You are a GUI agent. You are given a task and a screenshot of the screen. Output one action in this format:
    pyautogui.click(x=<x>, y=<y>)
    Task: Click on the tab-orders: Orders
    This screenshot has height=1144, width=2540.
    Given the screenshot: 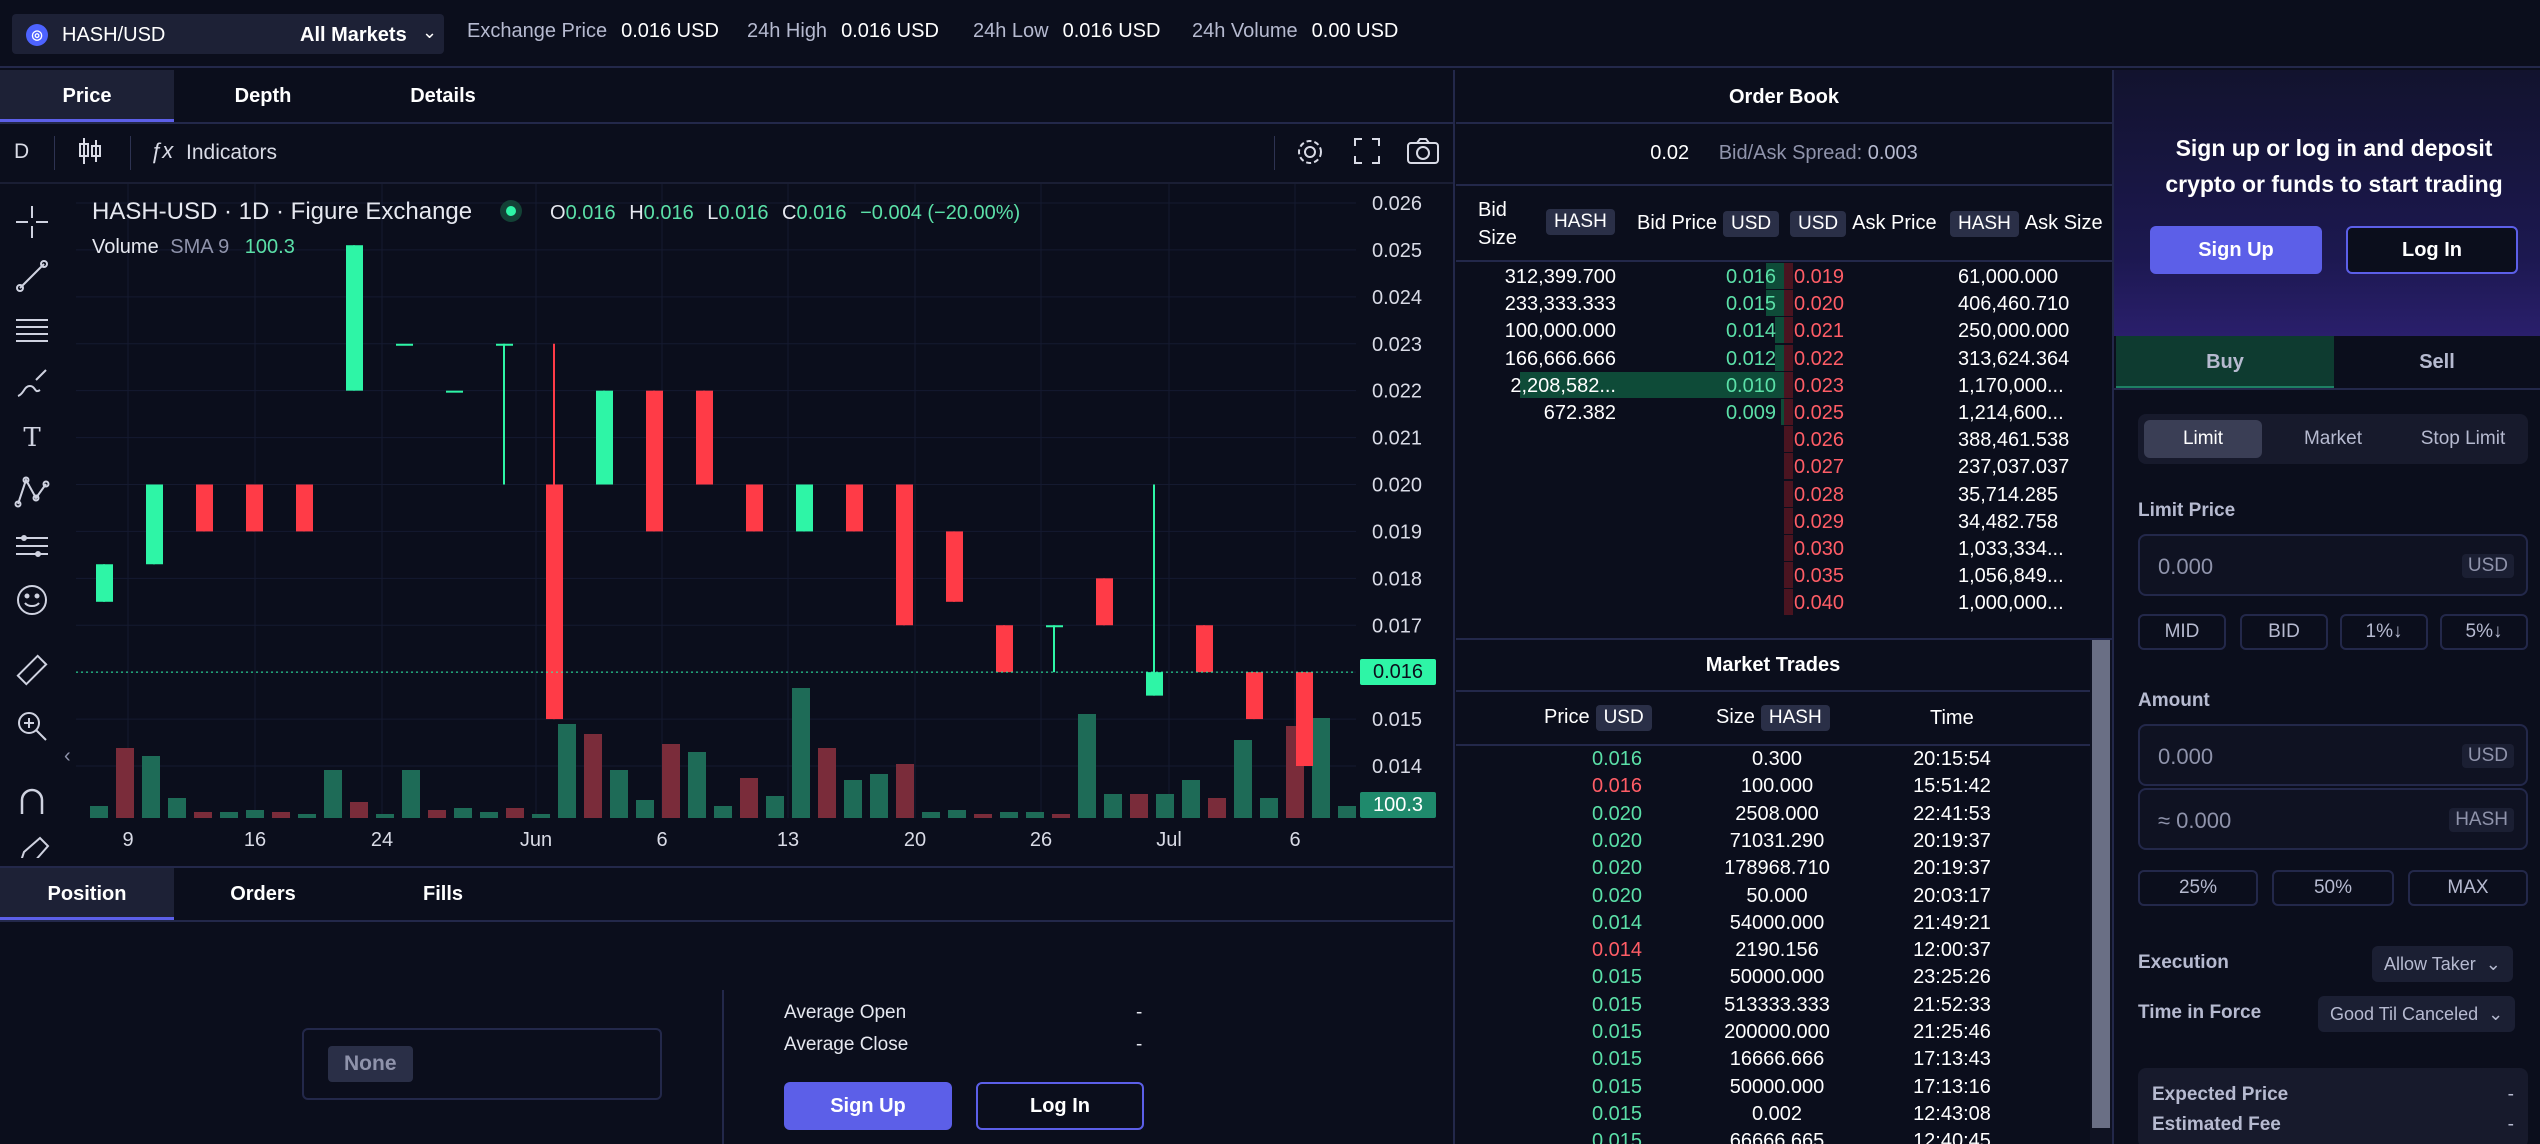 What is the action you would take?
    pyautogui.click(x=263, y=894)
    